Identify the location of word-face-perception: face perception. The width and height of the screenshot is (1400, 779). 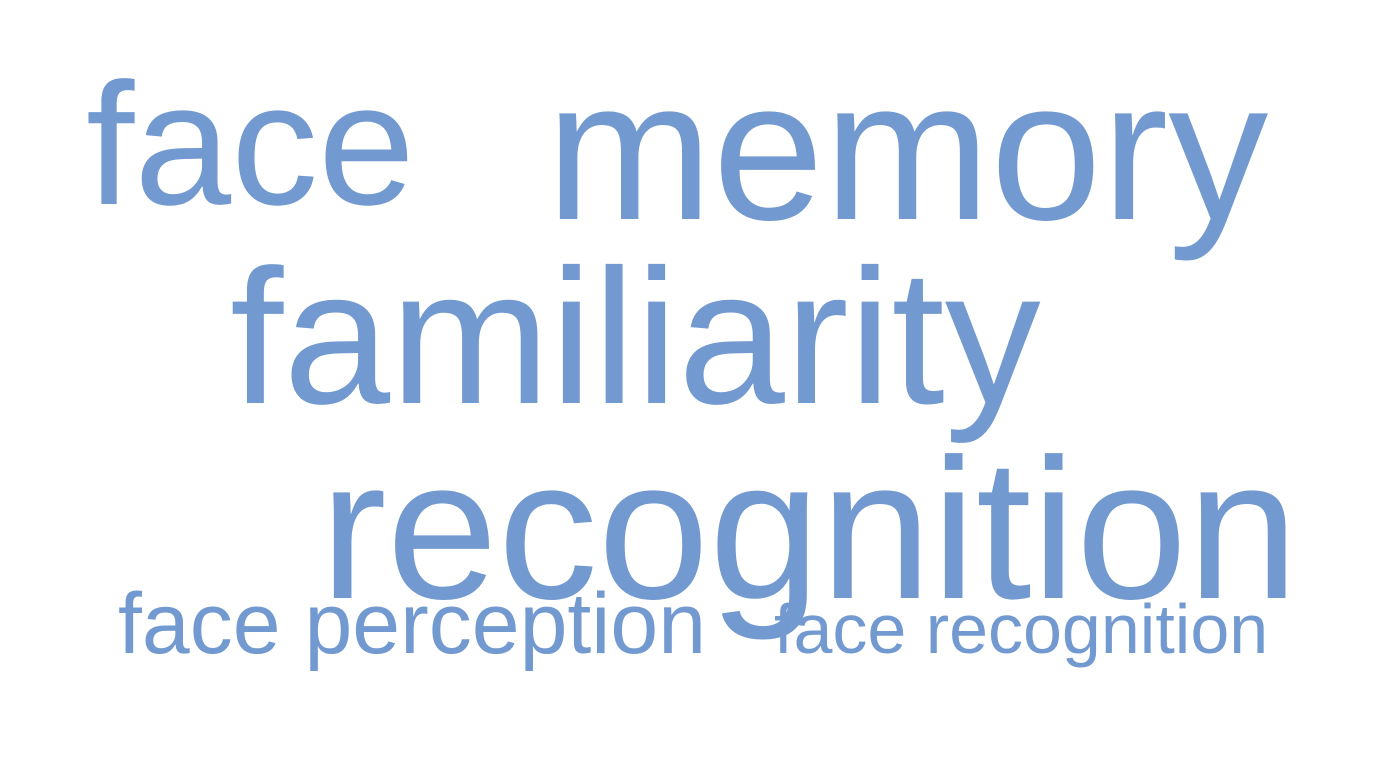
(412, 624).